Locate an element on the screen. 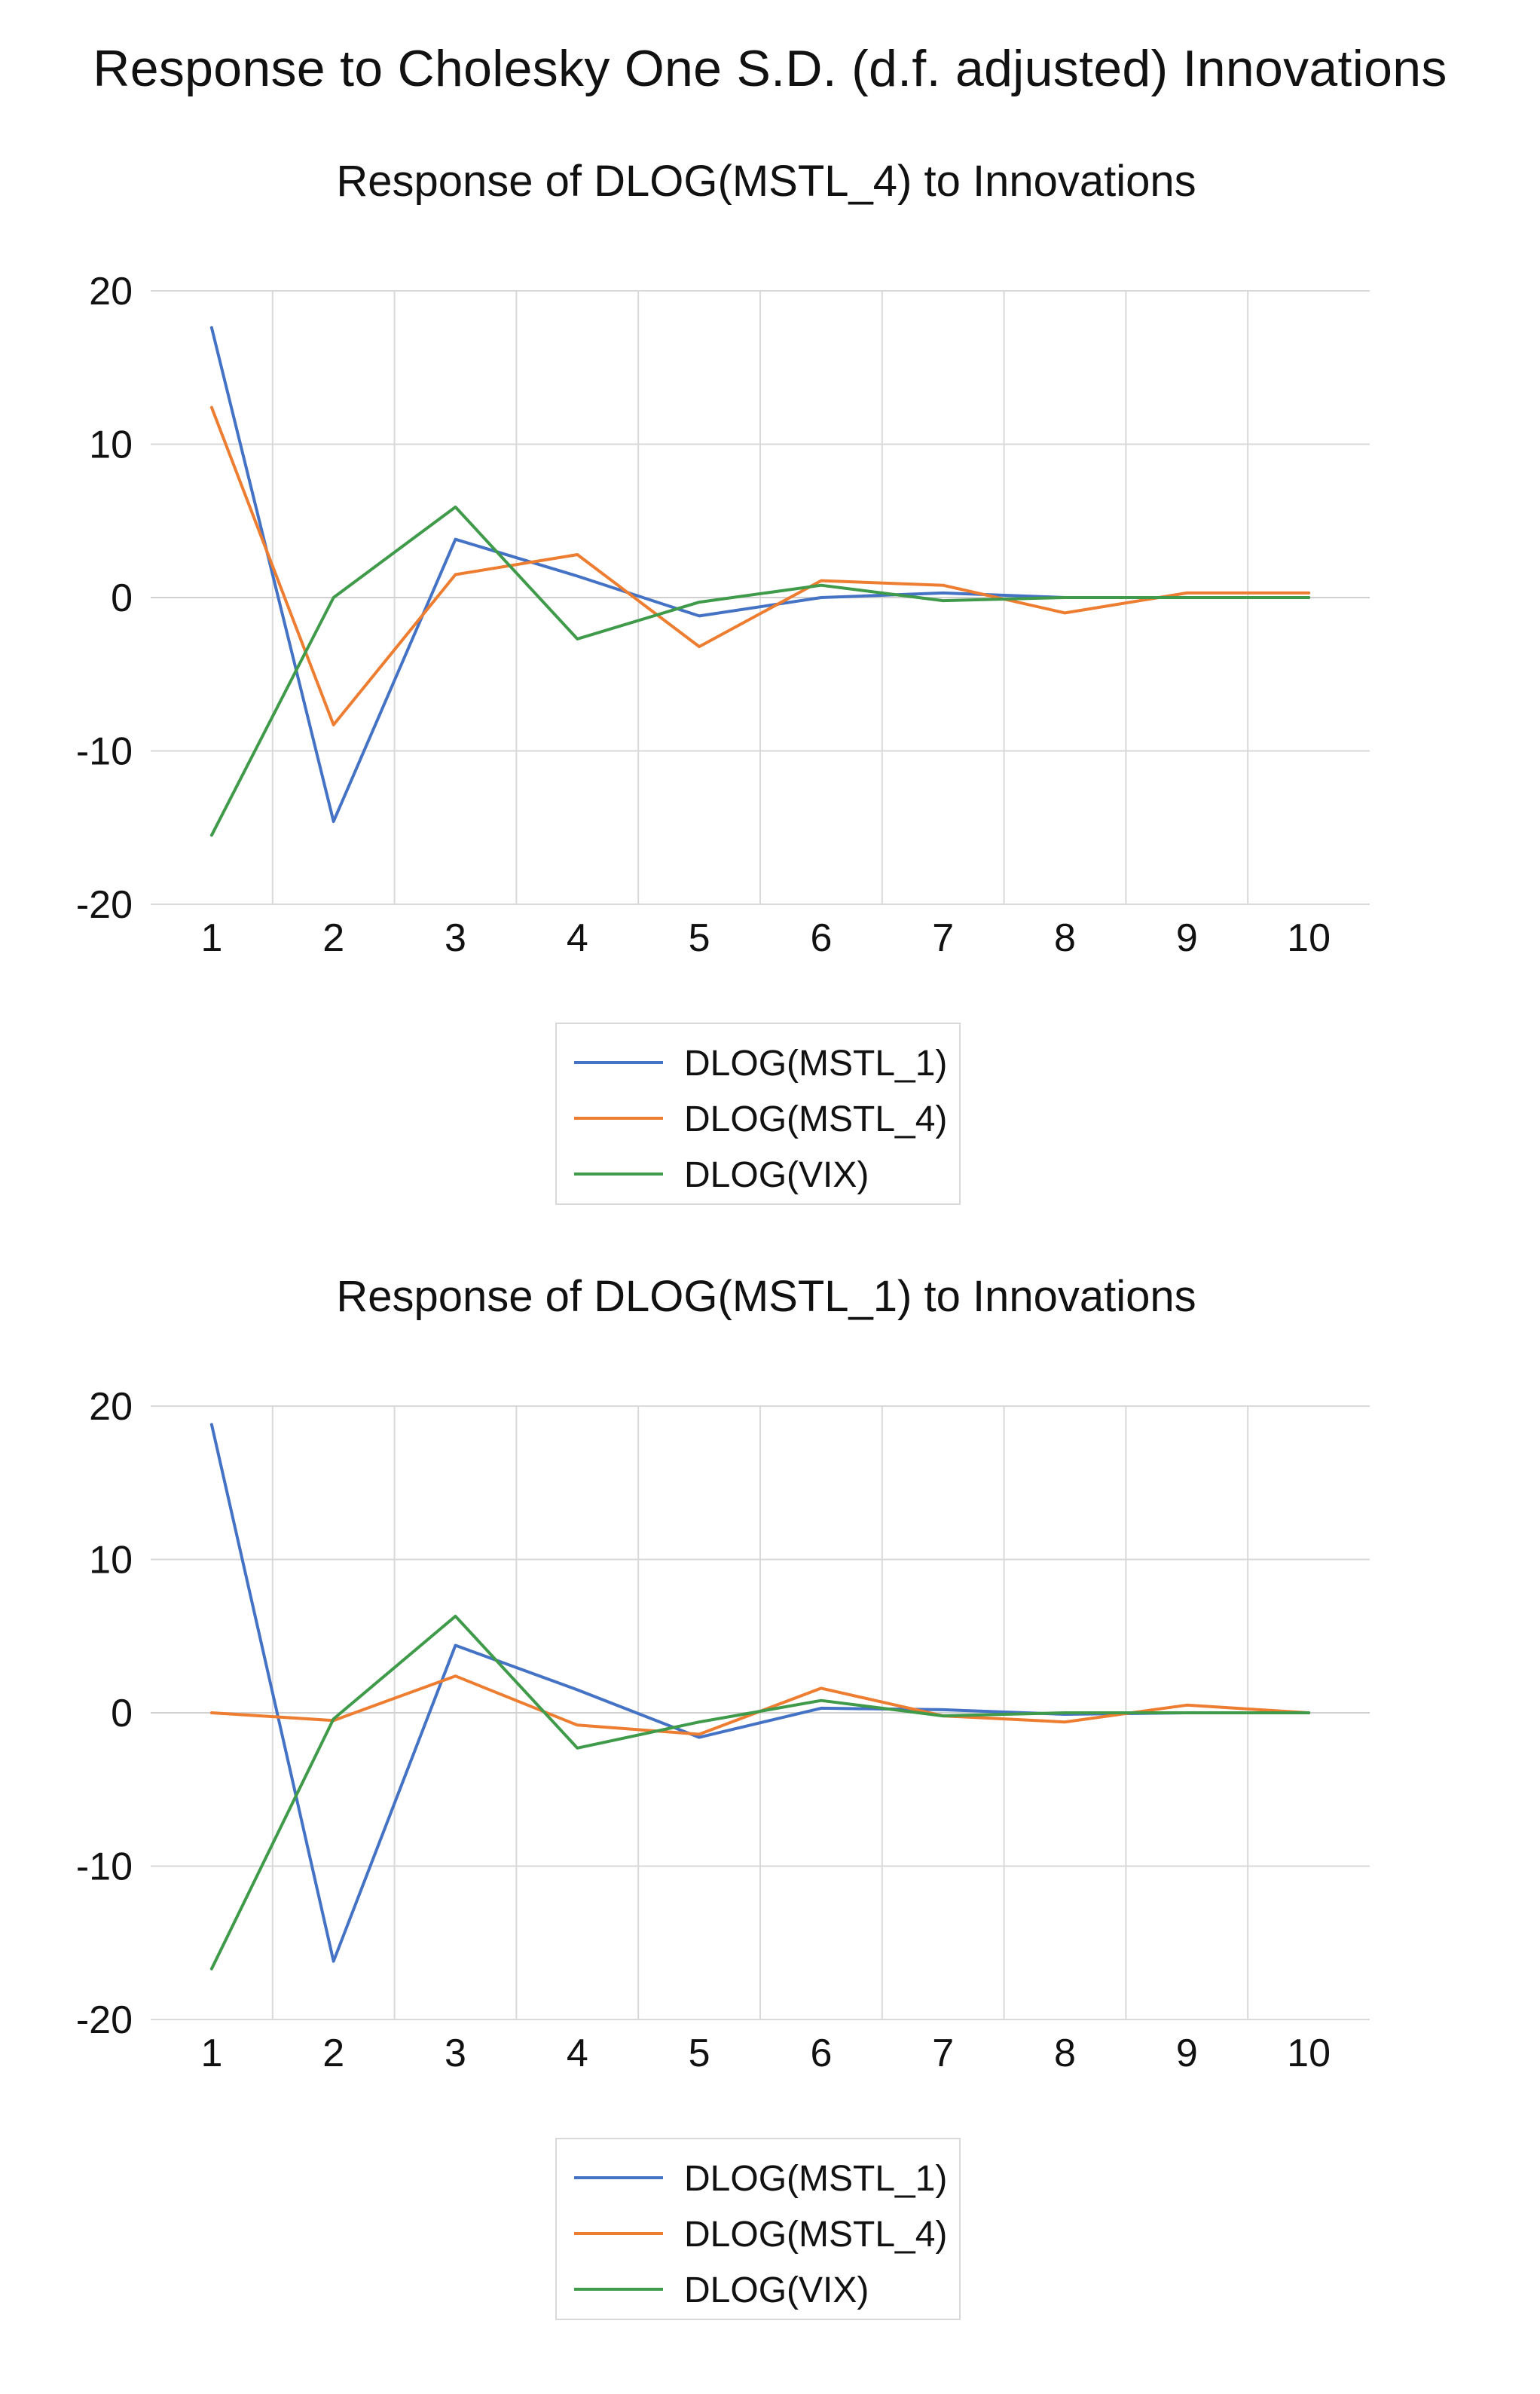  chart-1-ytick-label: 0 is located at coordinates (122, 598).